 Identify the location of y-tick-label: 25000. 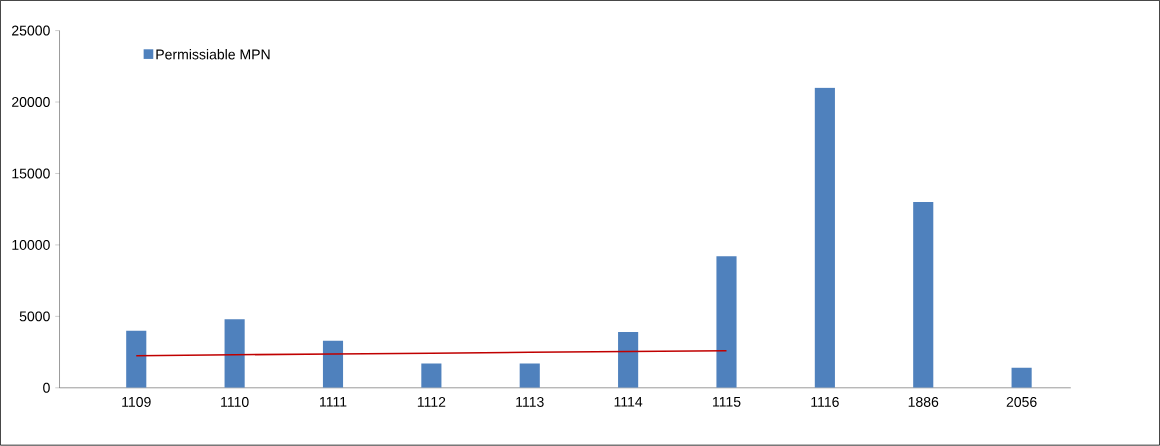
(31, 30).